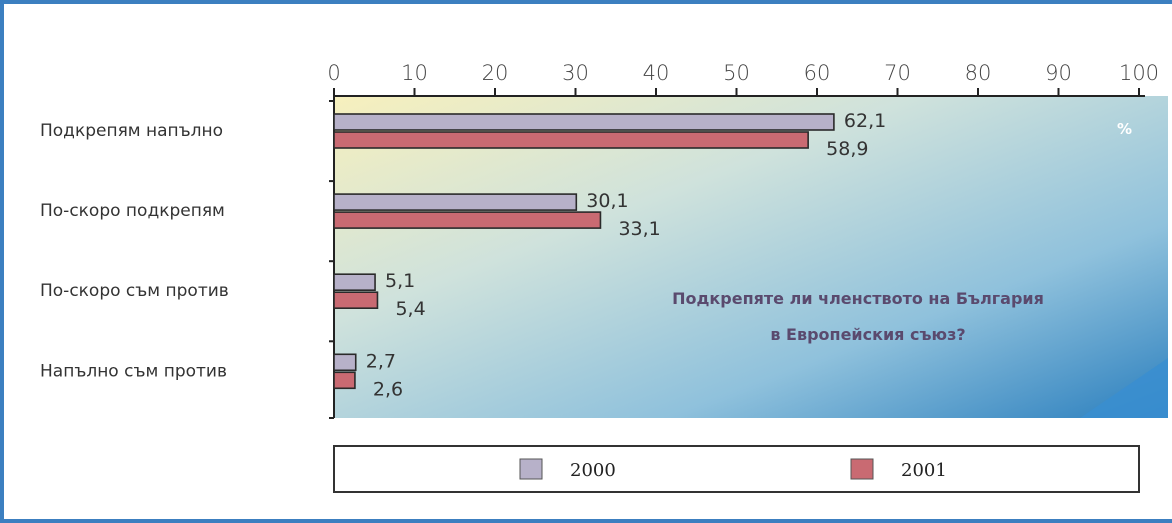 Image resolution: width=1172 pixels, height=523 pixels. What do you see at coordinates (858, 298) in the screenshot?
I see `question-line-1: Подкрепяте ли членството на България` at bounding box center [858, 298].